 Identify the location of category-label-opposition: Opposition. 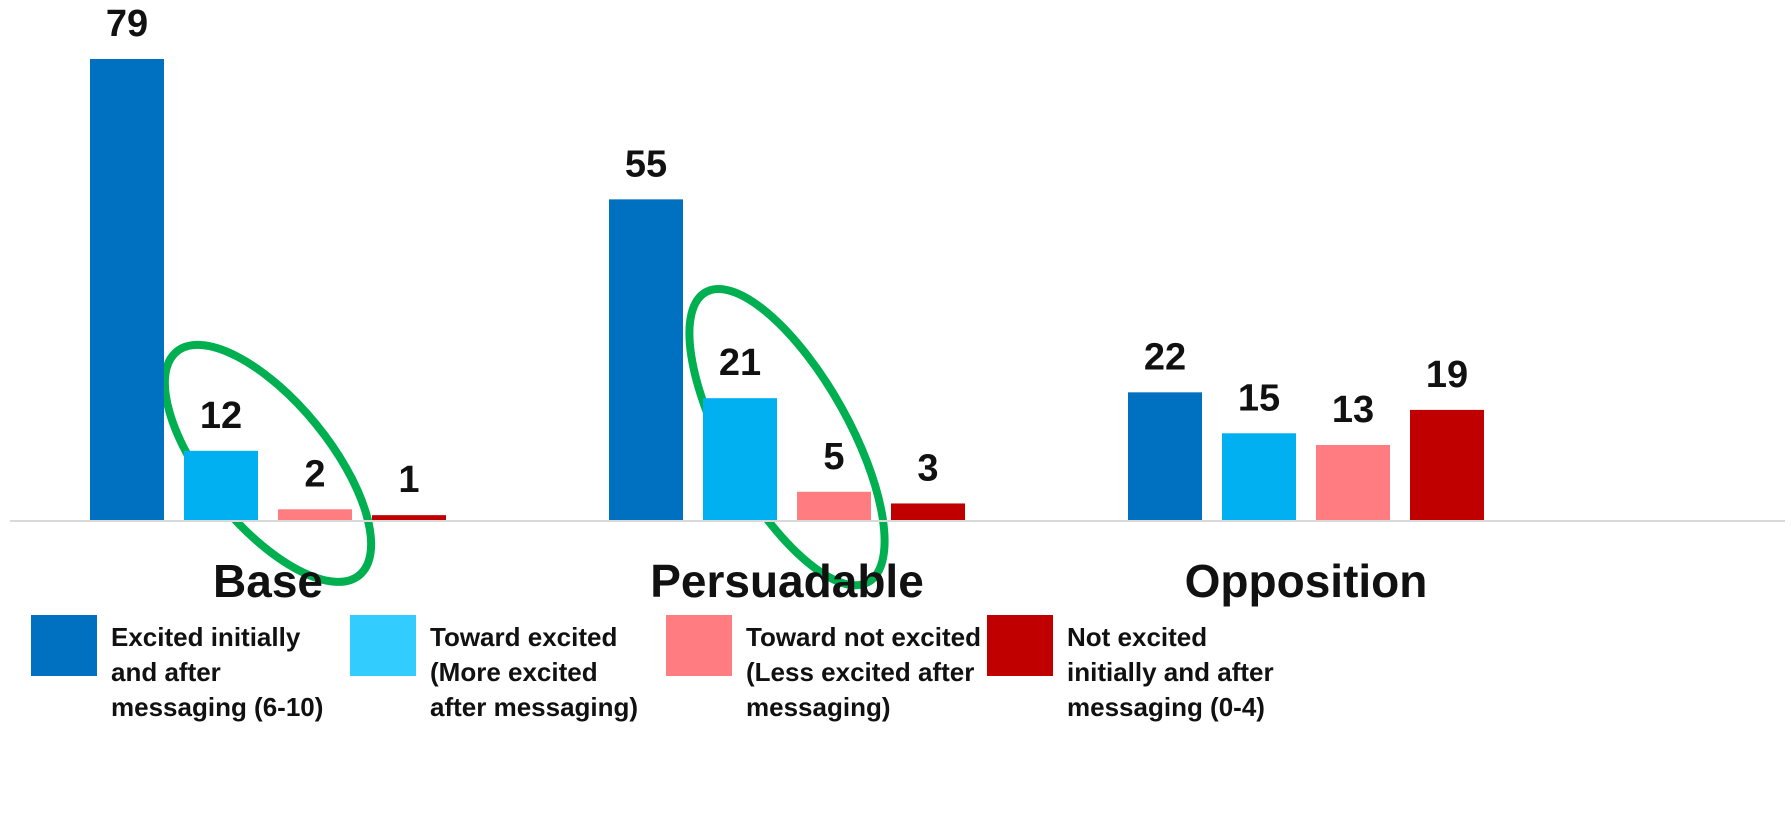
(1306, 581).